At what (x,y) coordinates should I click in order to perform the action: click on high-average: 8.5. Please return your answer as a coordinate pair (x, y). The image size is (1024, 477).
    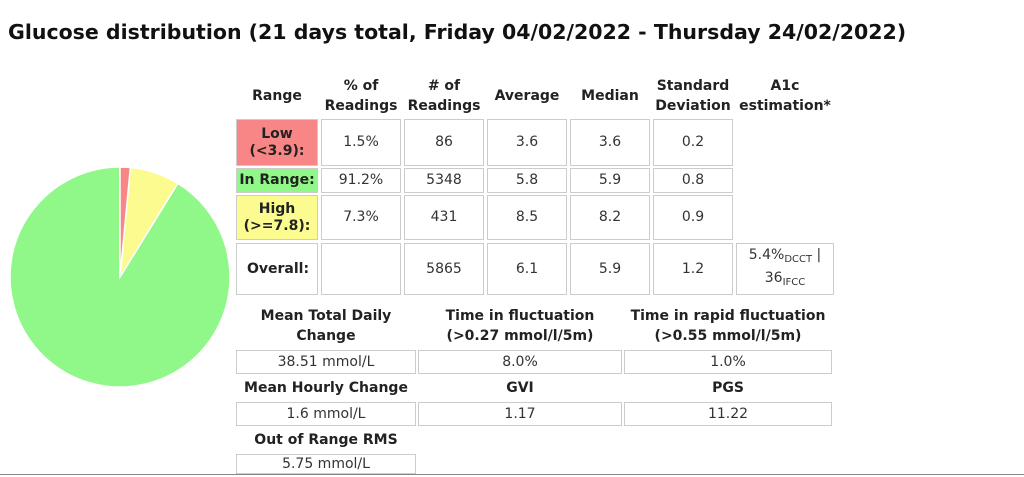
    Looking at the image, I should click on (527, 217).